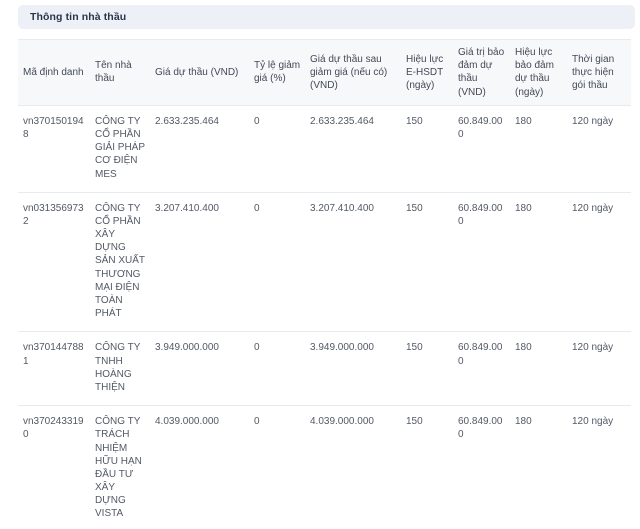 The width and height of the screenshot is (640, 529). I want to click on cell-bid_price: 2.633.235.464, so click(200, 149).